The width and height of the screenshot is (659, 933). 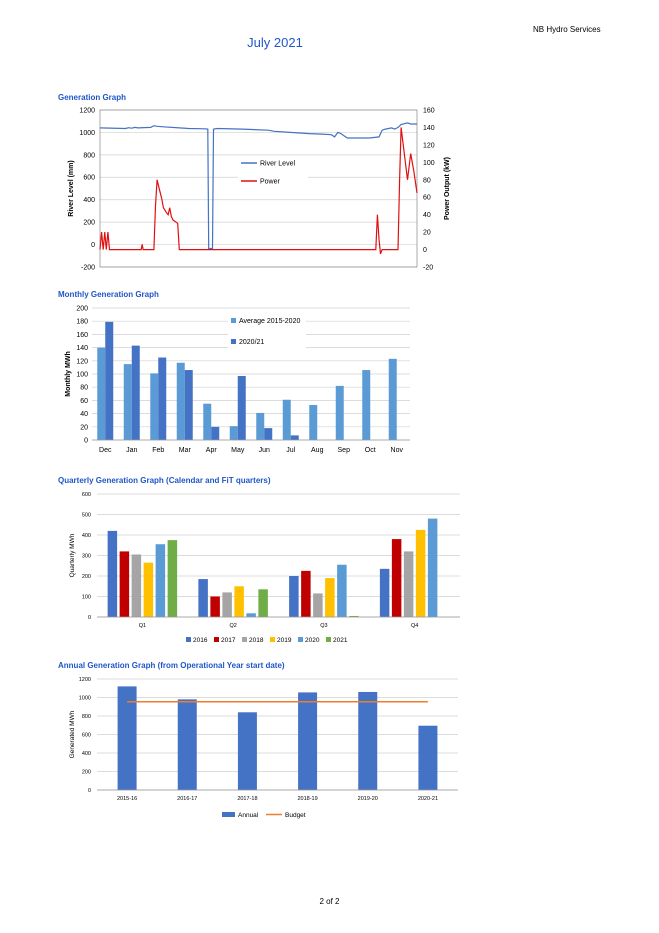 What do you see at coordinates (428, 268) in the screenshot?
I see `y2-tick-label: -20` at bounding box center [428, 268].